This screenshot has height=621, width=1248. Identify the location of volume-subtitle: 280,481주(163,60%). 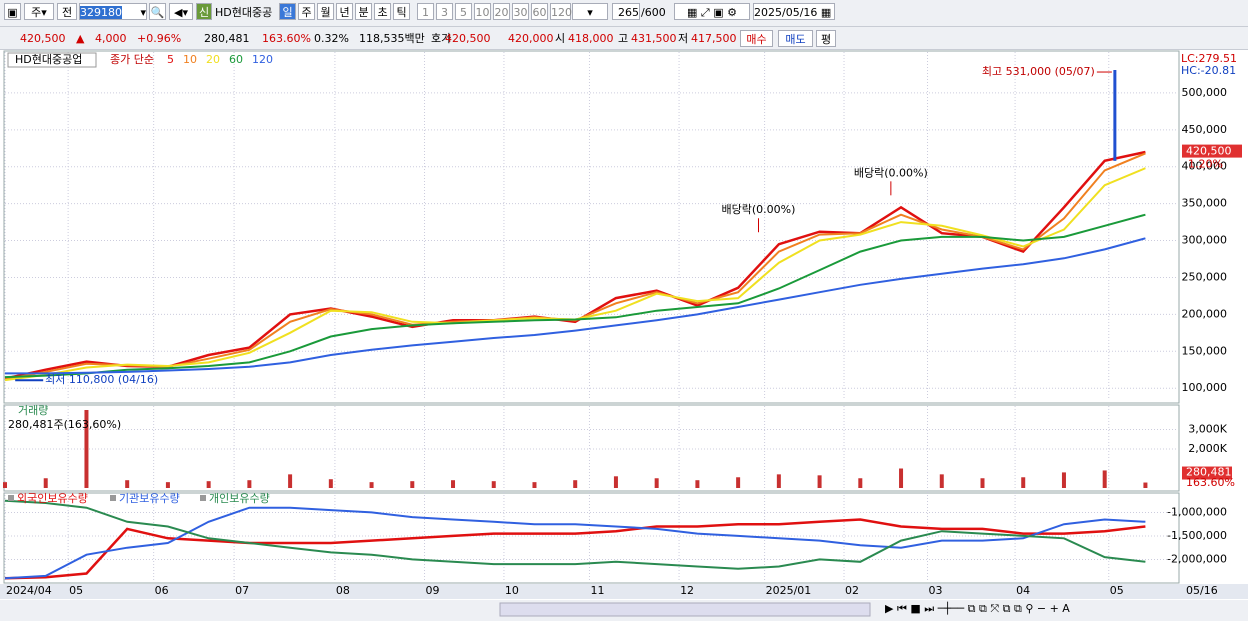
(64, 424).